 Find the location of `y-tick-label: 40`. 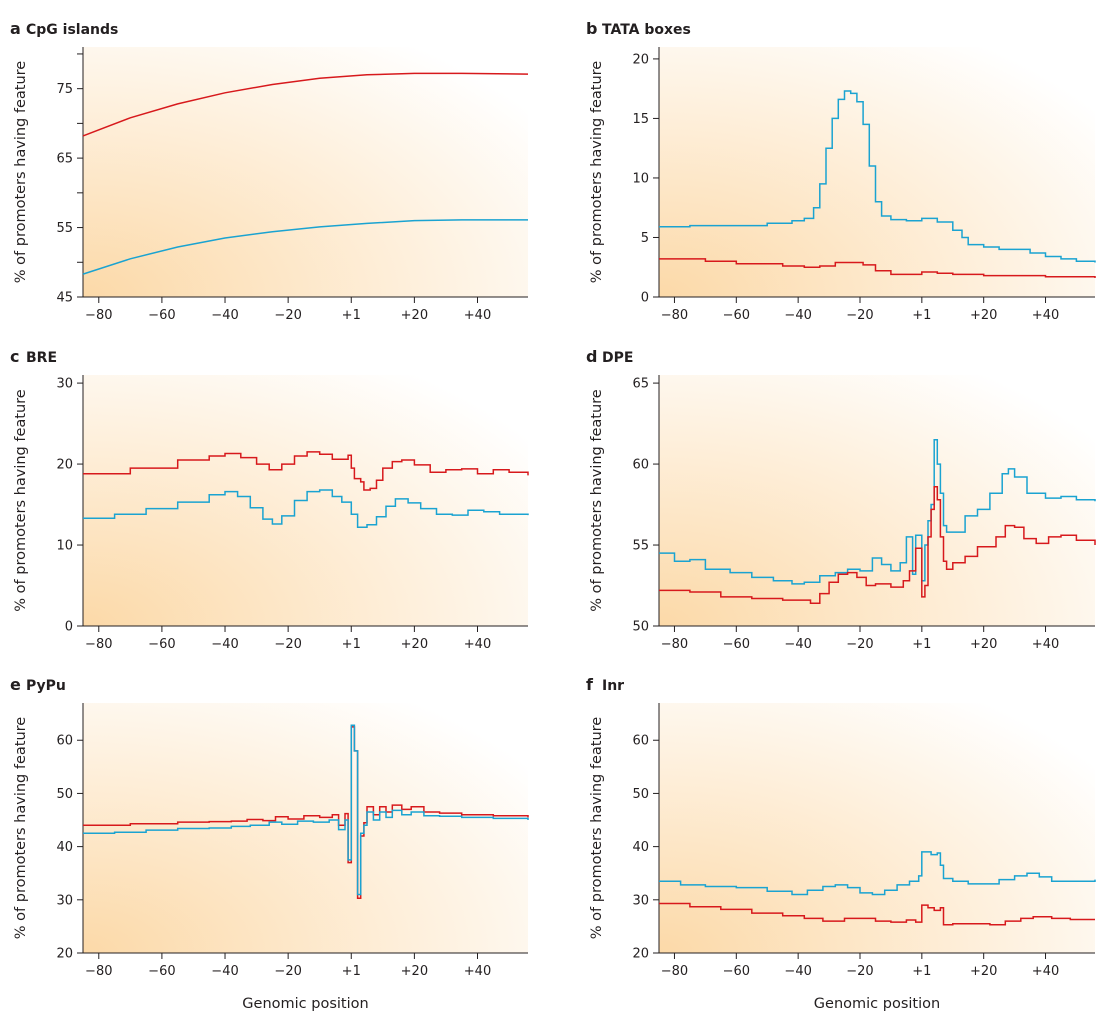

y-tick-label: 40 is located at coordinates (64, 847).